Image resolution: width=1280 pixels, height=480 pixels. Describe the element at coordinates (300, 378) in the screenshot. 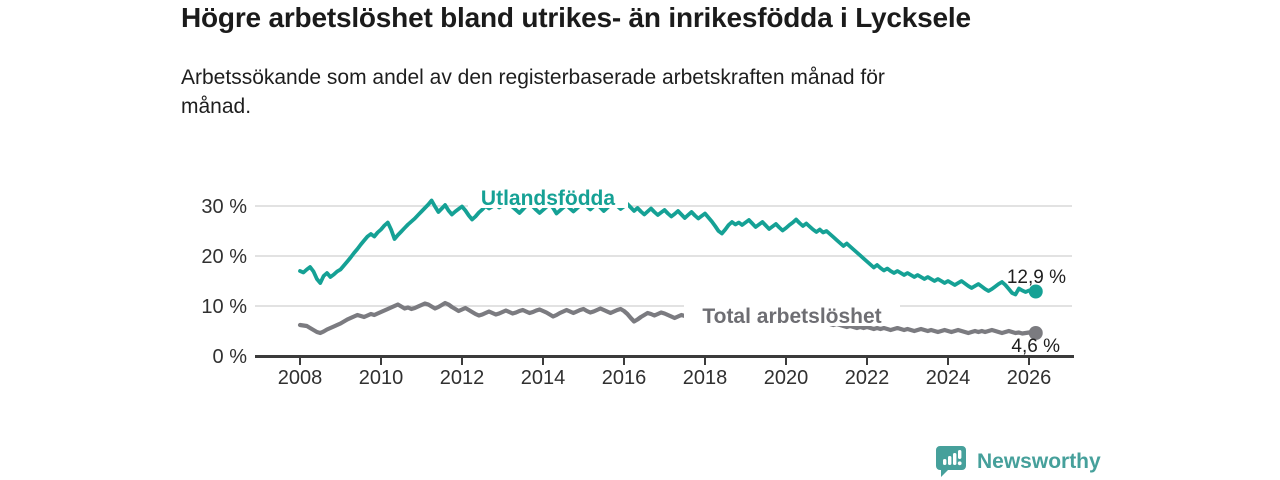

I see `x-axis-tick-label: 2008` at that location.